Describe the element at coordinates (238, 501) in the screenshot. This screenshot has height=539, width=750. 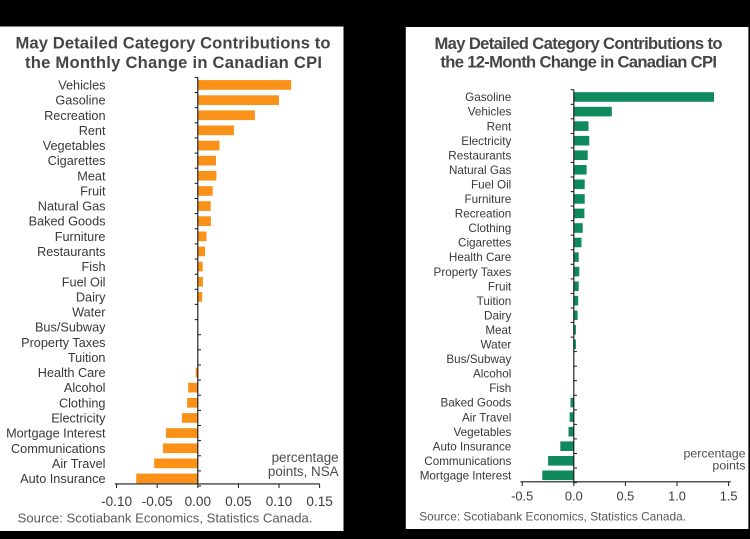
I see `svg-text: 0.05` at that location.